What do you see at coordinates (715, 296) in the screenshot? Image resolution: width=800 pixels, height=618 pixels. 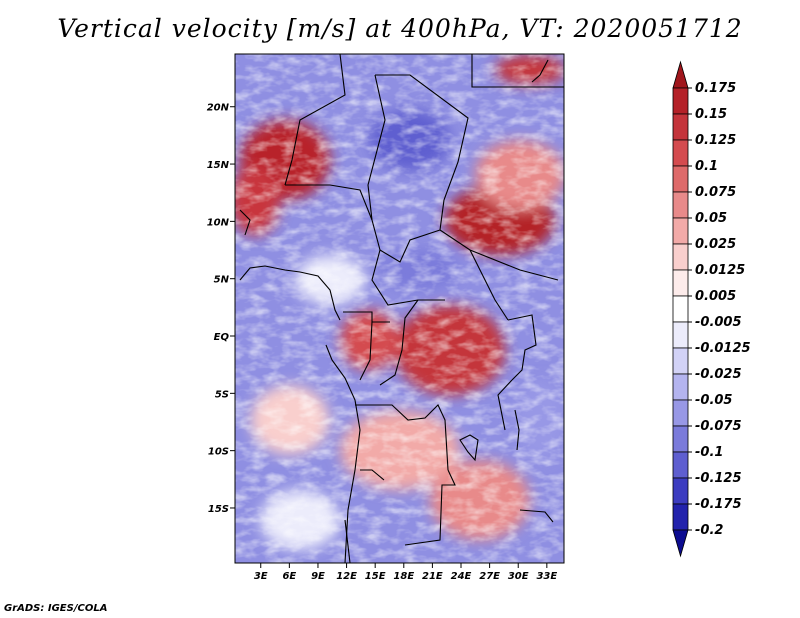 I see `colorbar-label: 0.005` at bounding box center [715, 296].